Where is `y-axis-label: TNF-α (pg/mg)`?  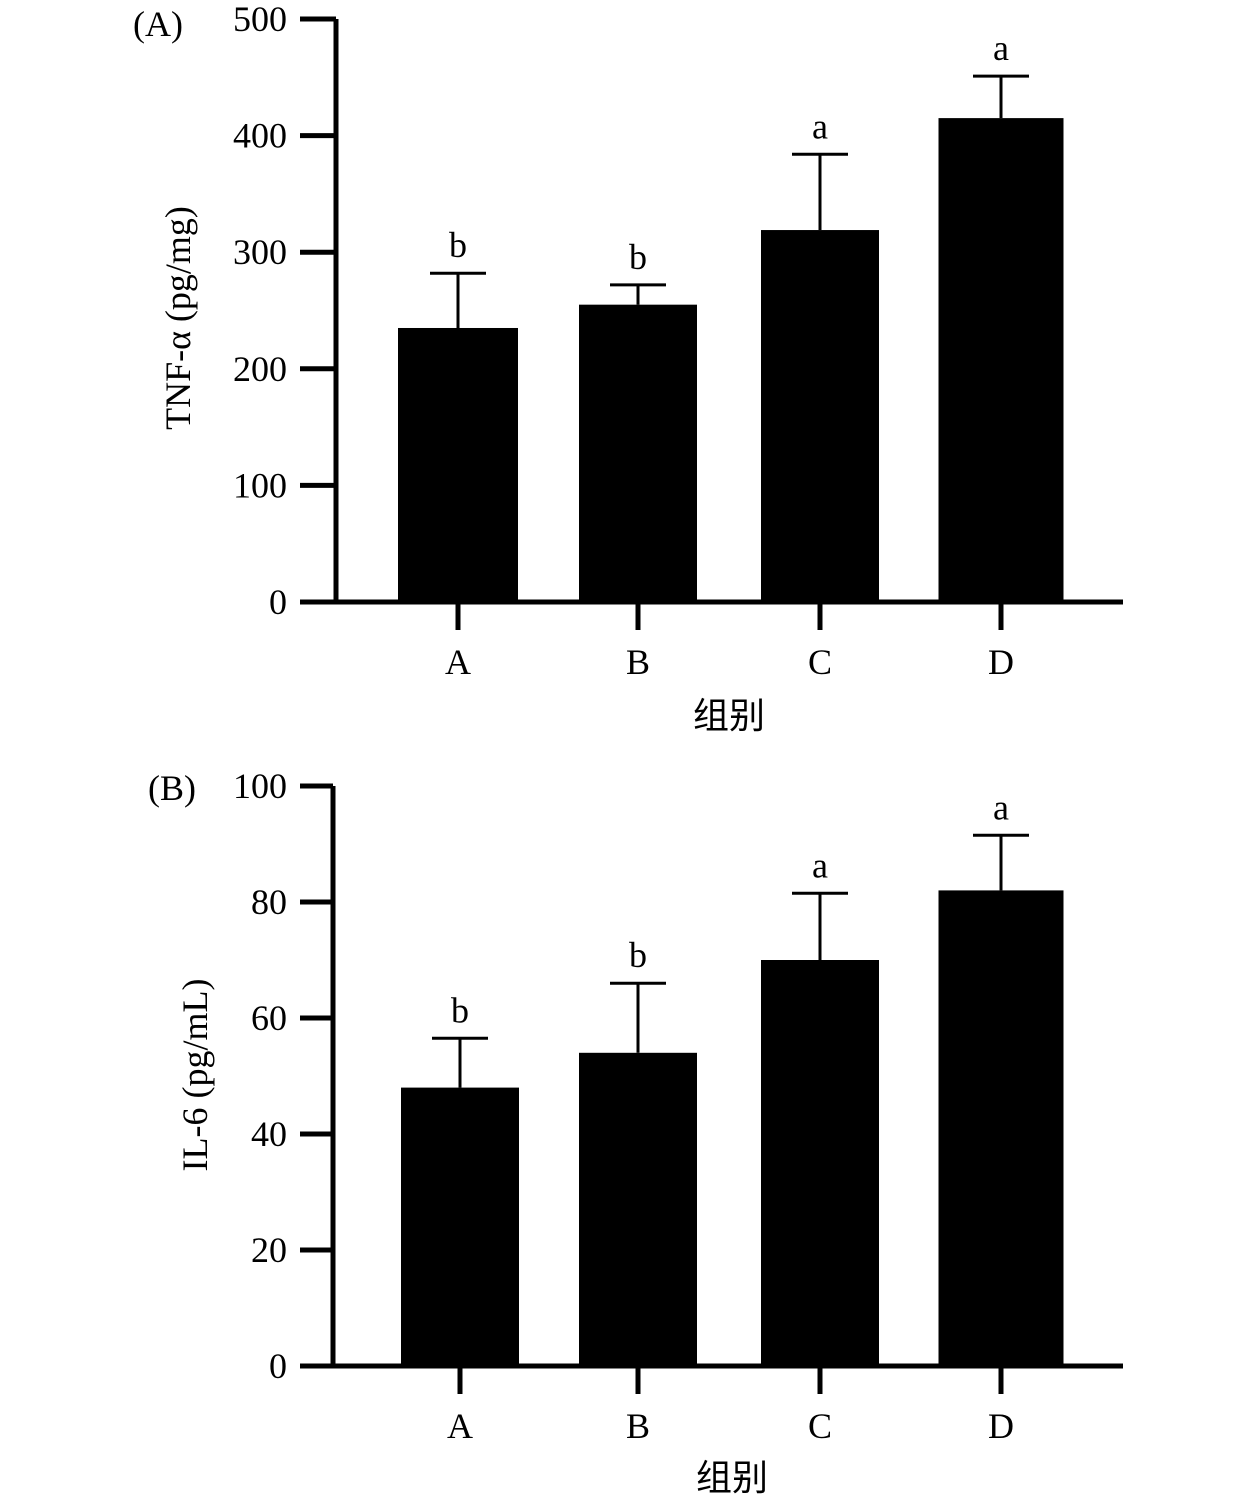 y-axis-label: TNF-α (pg/mg) is located at coordinates (178, 318).